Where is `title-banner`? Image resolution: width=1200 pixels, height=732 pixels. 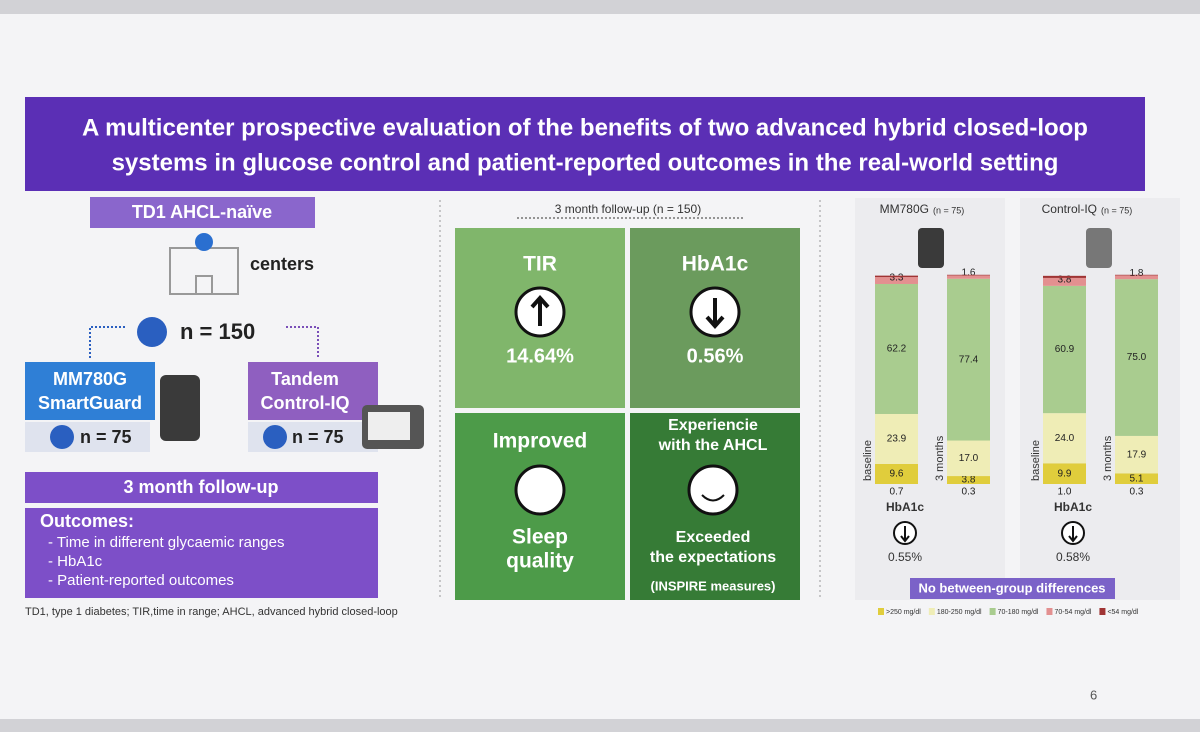 title-banner is located at coordinates (585, 144).